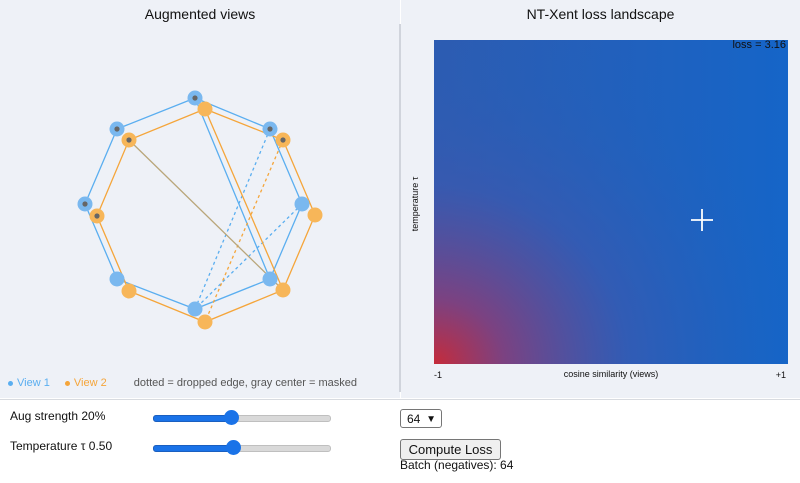 The height and width of the screenshot is (483, 800). Describe the element at coordinates (611, 374) in the screenshot. I see `x-axis-label: cosine similarity (views)` at that location.